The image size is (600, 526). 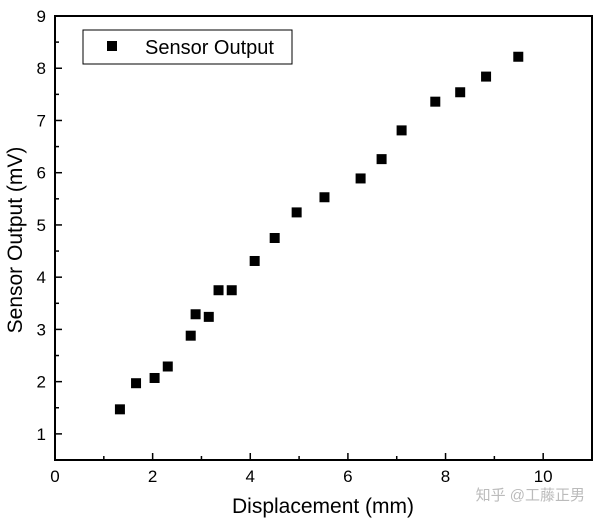 What do you see at coordinates (41, 277) in the screenshot?
I see `y-tick-label: 4` at bounding box center [41, 277].